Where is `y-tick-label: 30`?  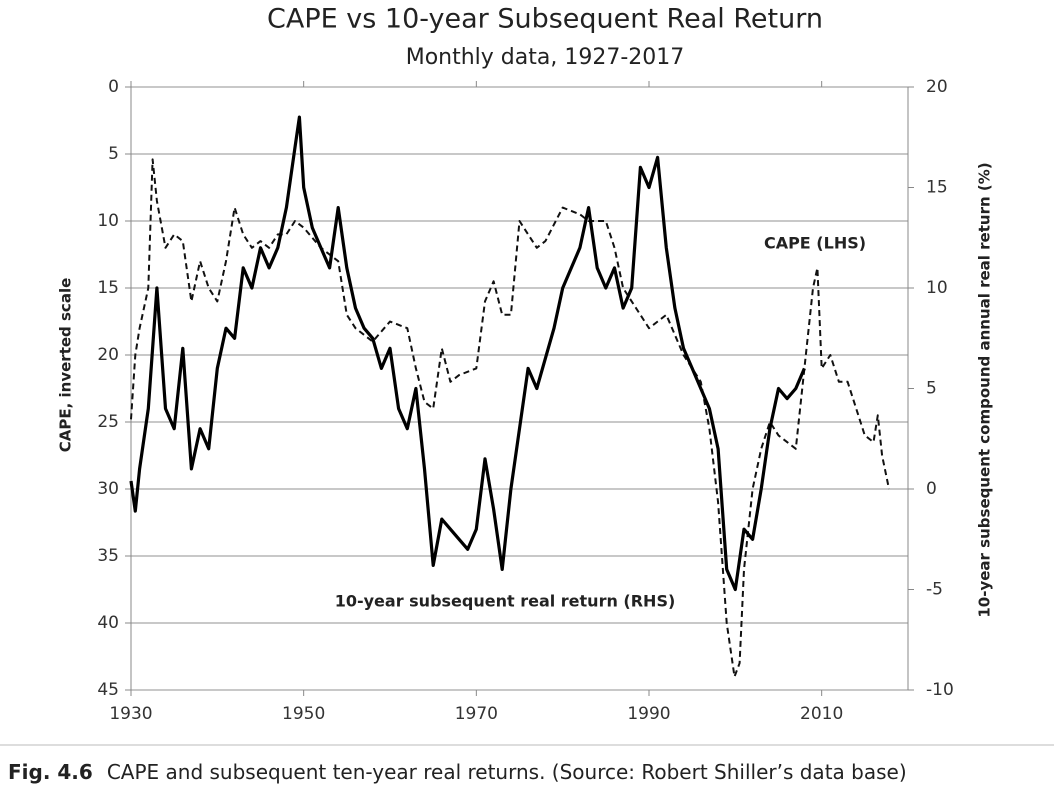 y-tick-label: 30 is located at coordinates (108, 489).